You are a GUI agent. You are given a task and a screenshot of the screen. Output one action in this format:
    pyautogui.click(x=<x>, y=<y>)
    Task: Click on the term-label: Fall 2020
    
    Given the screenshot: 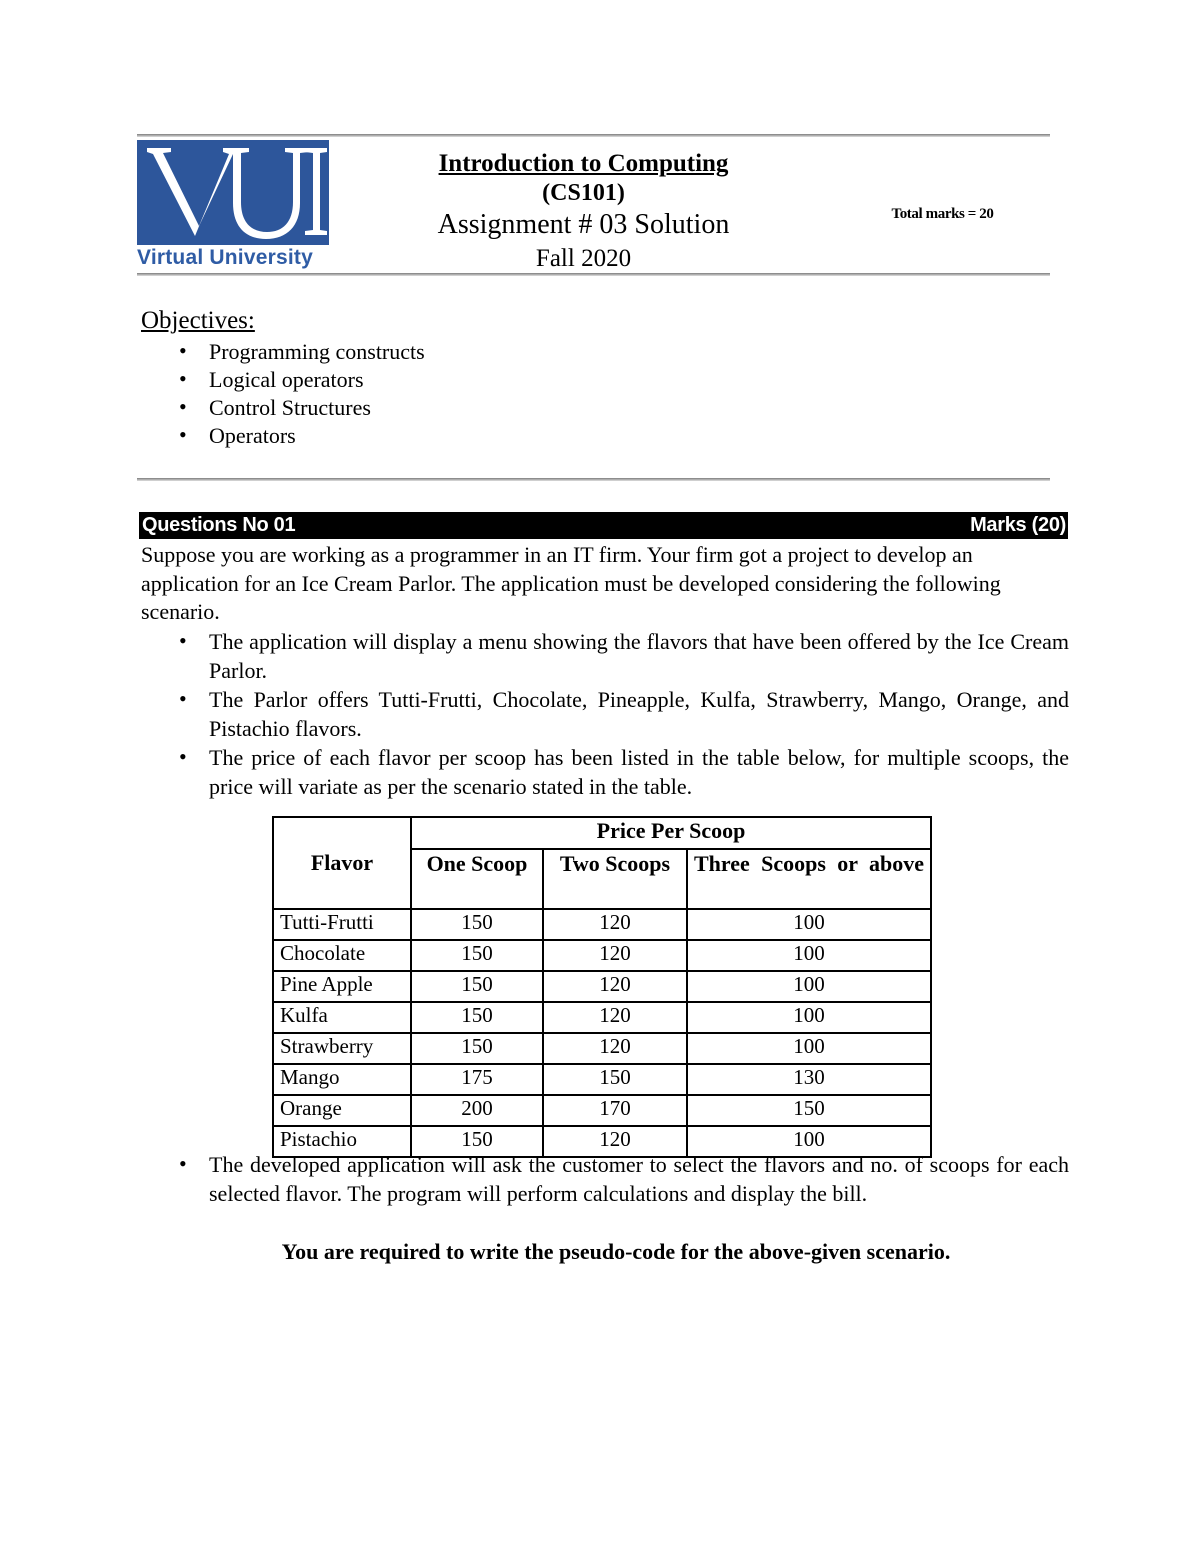 What is the action you would take?
    pyautogui.click(x=583, y=259)
    